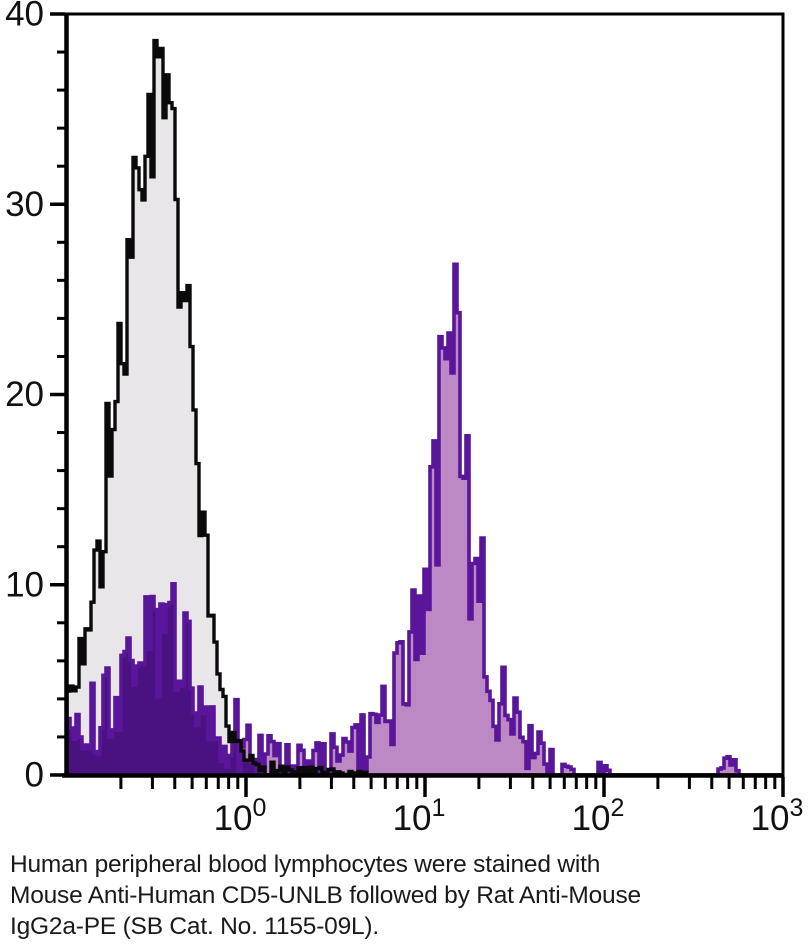 The image size is (810, 944). I want to click on y-tick-label: 10, so click(24, 584).